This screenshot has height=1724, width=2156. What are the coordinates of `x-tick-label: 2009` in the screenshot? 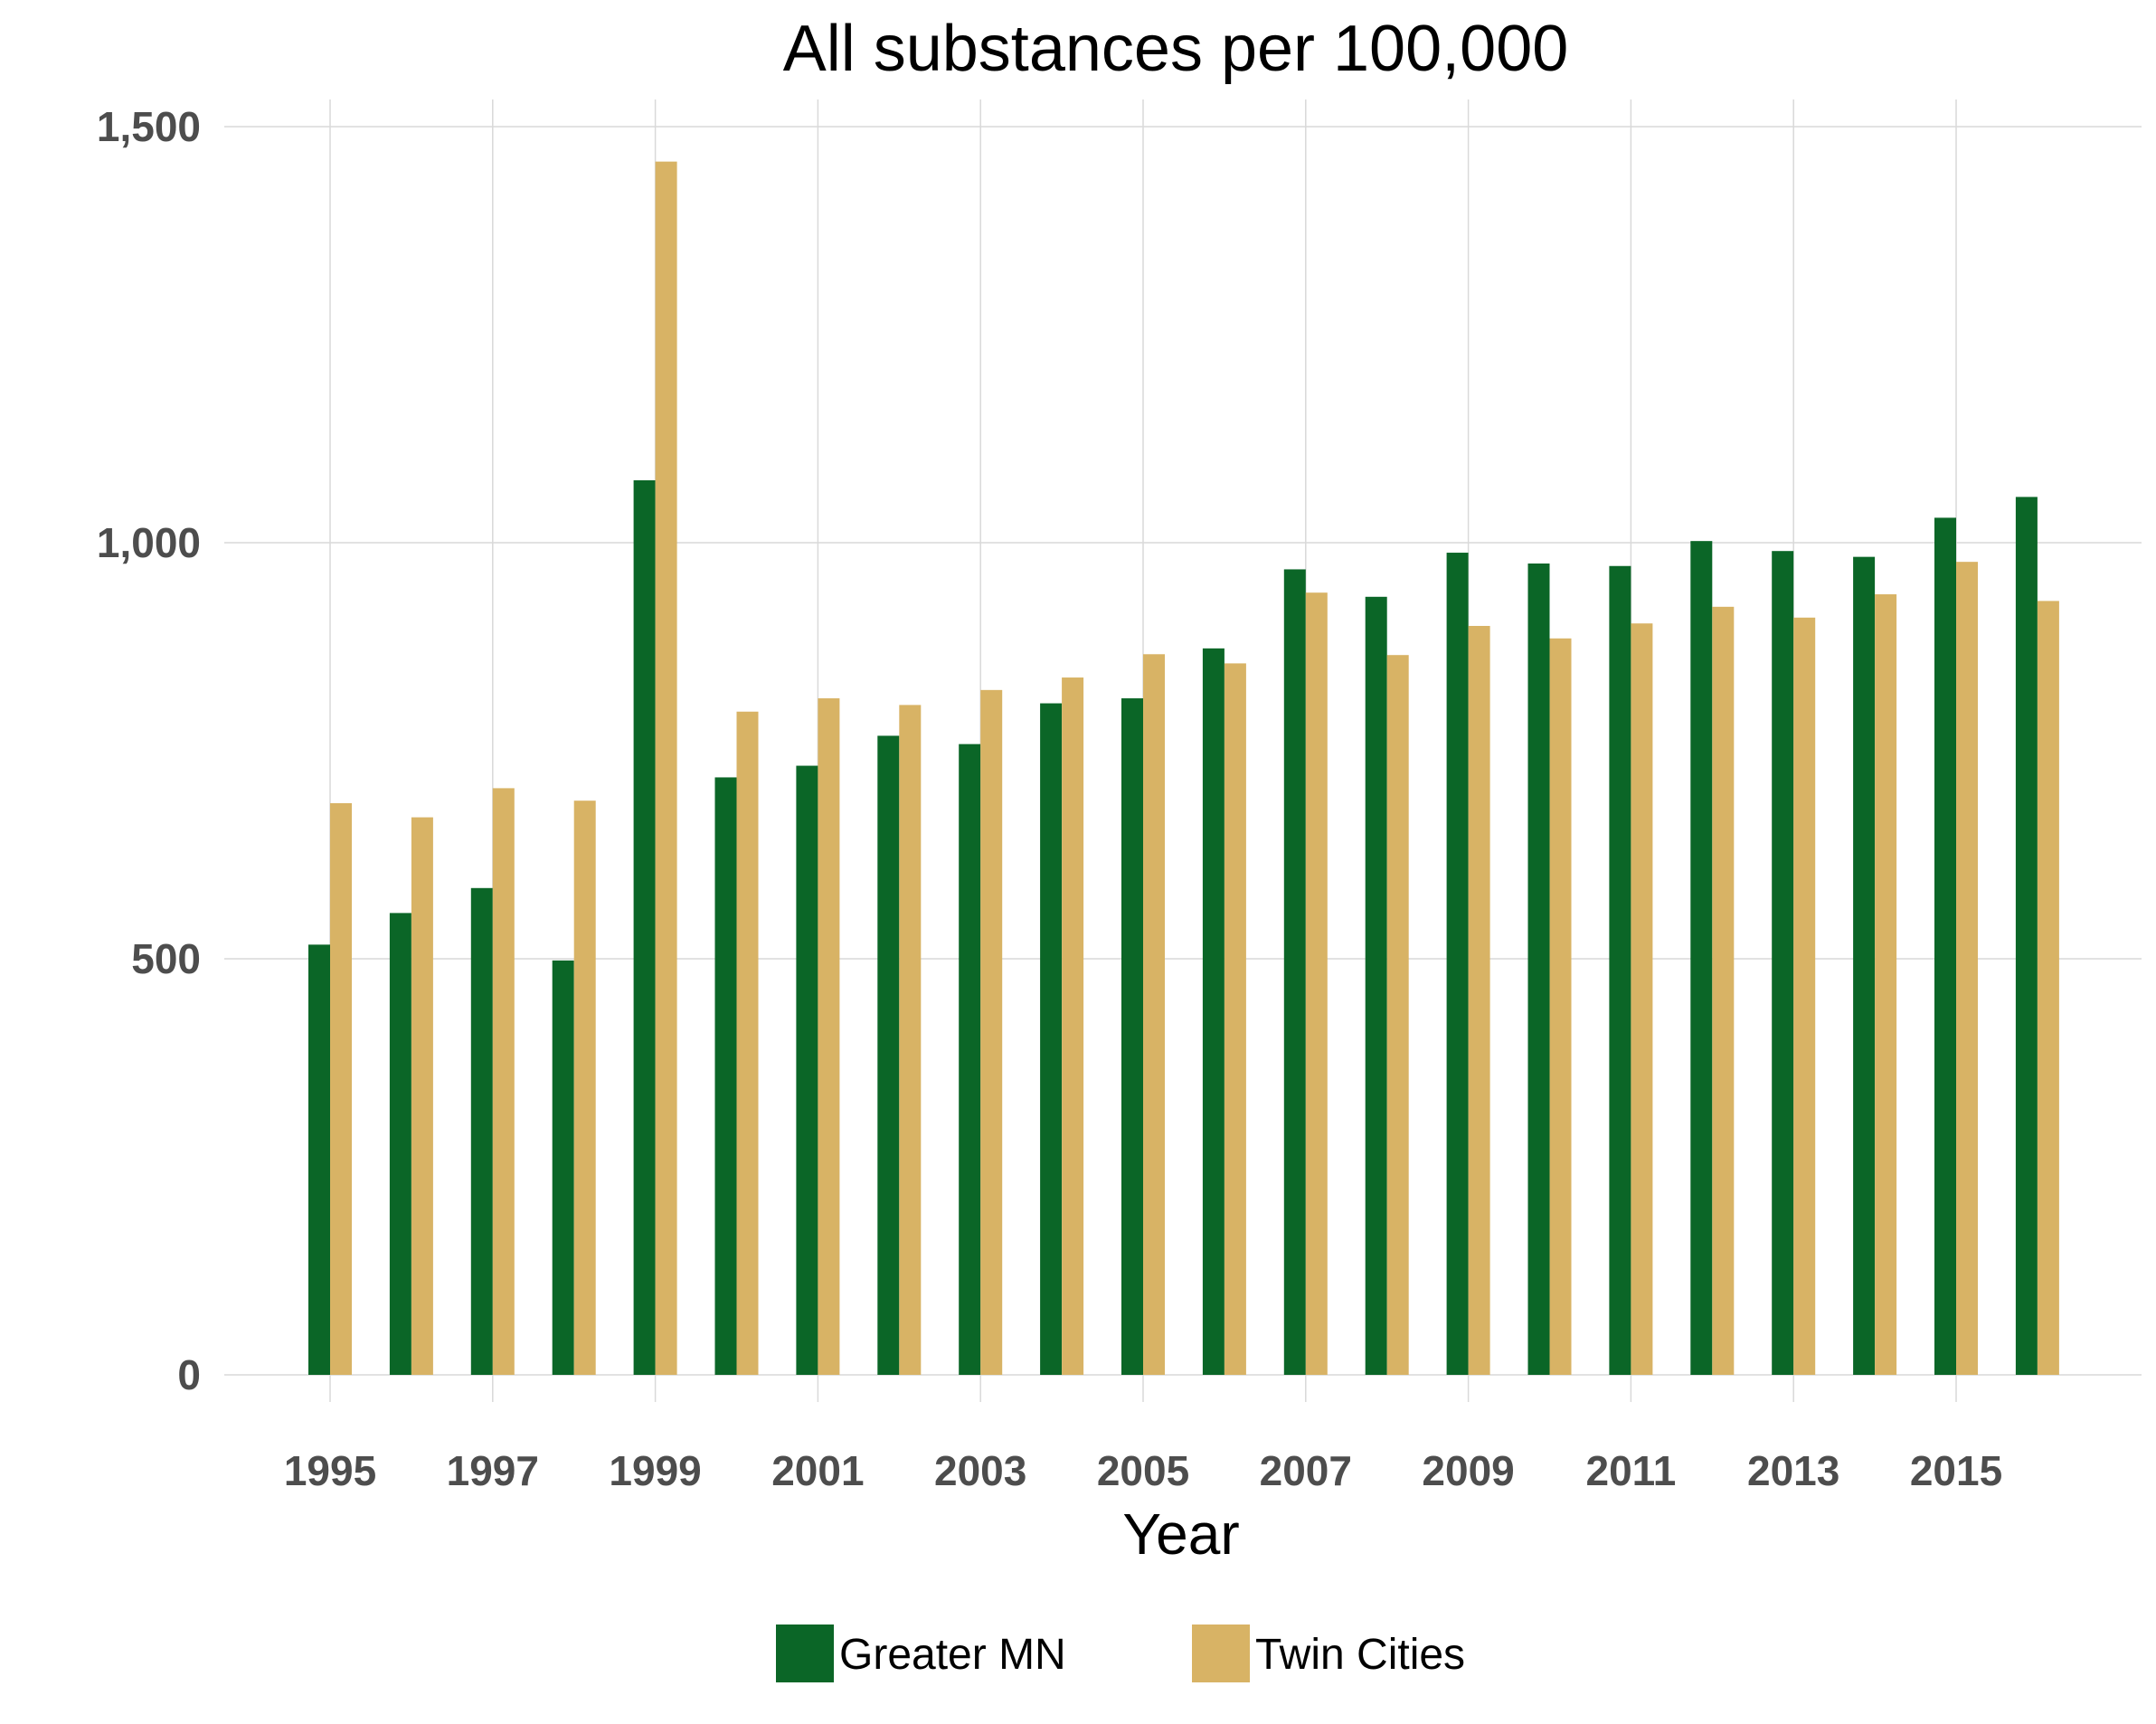 It's located at (1468, 1470).